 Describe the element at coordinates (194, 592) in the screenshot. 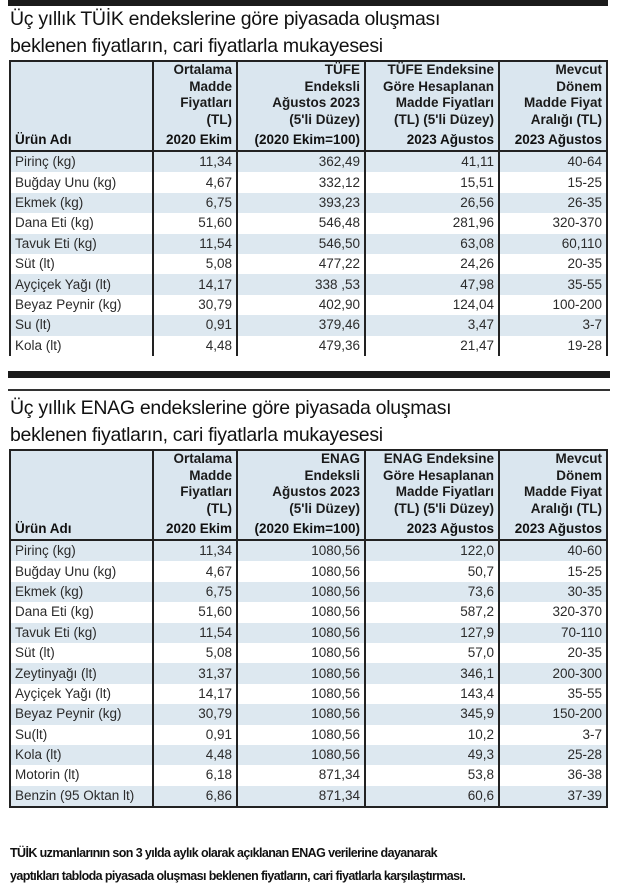

I see `value-cell: 6,75` at that location.